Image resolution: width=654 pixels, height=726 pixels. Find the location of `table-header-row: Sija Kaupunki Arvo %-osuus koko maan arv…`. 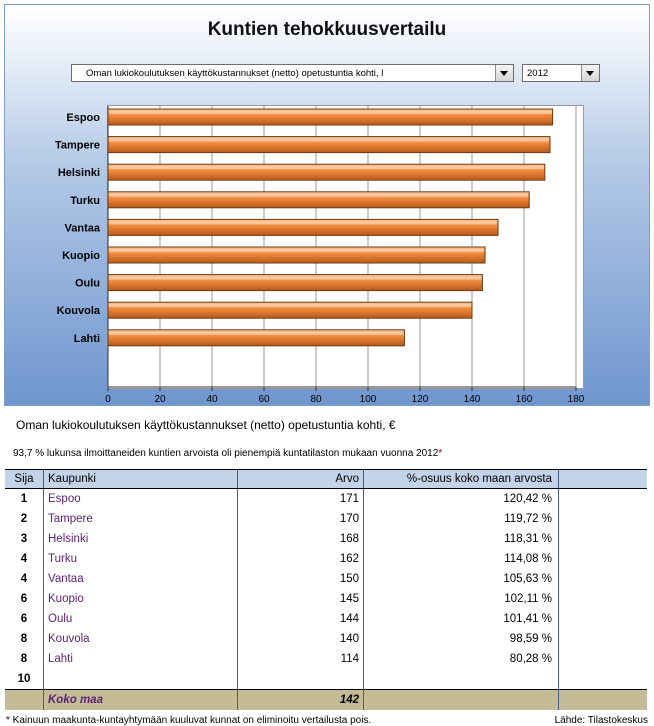

table-header-row: Sija Kaupunki Arvo %-osuus koko maan arv… is located at coordinates (326, 479).